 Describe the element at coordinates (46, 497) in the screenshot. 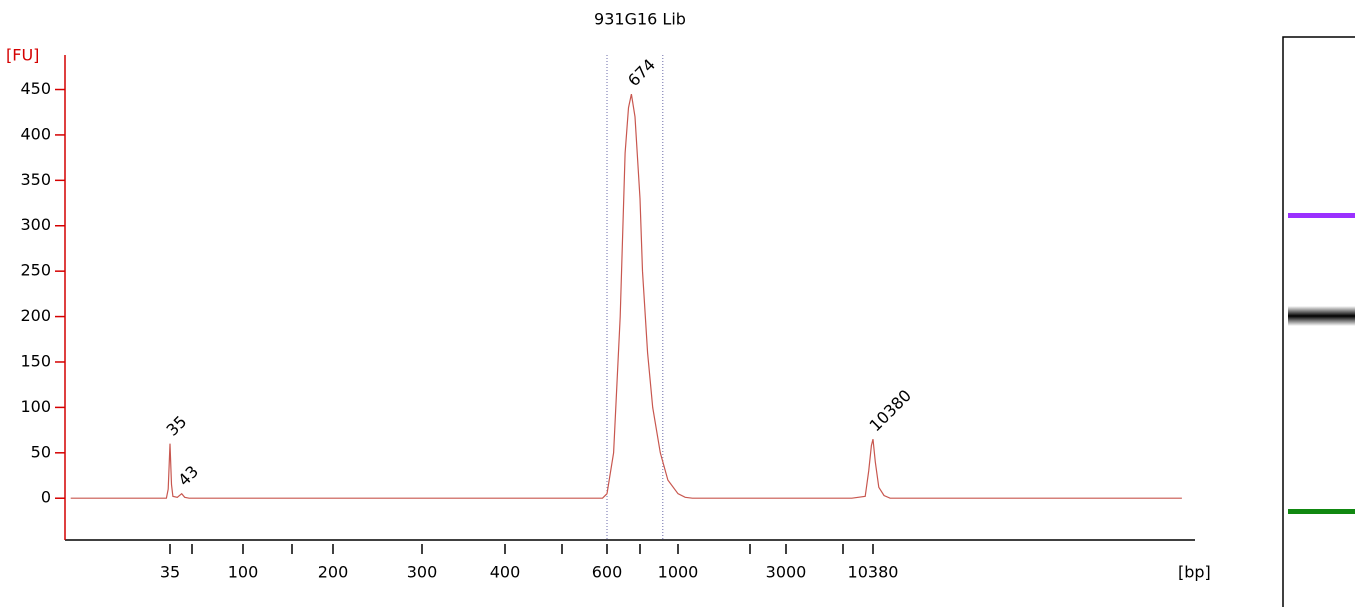

I see `y-tick-label: 0` at that location.